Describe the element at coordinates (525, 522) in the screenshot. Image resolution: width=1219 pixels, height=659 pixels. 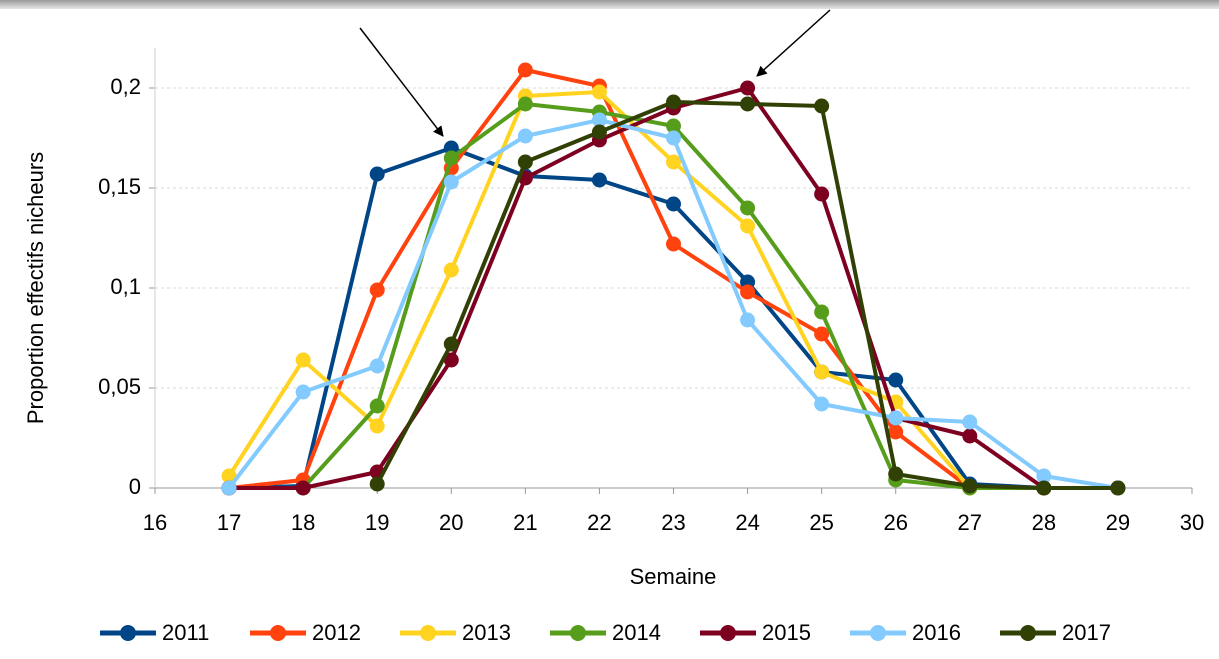
I see `x-tick-label: 21` at that location.